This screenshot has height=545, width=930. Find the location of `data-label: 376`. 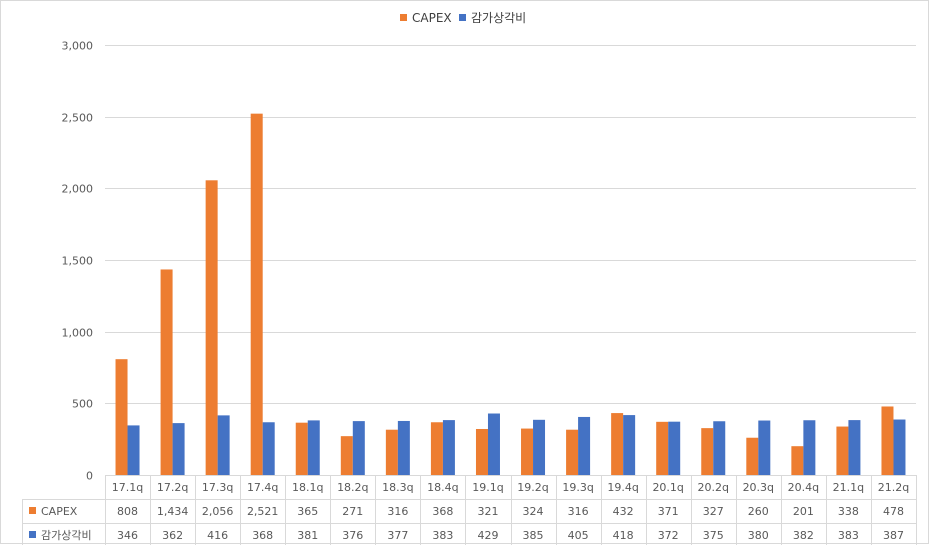

data-label: 376 is located at coordinates (352, 535).